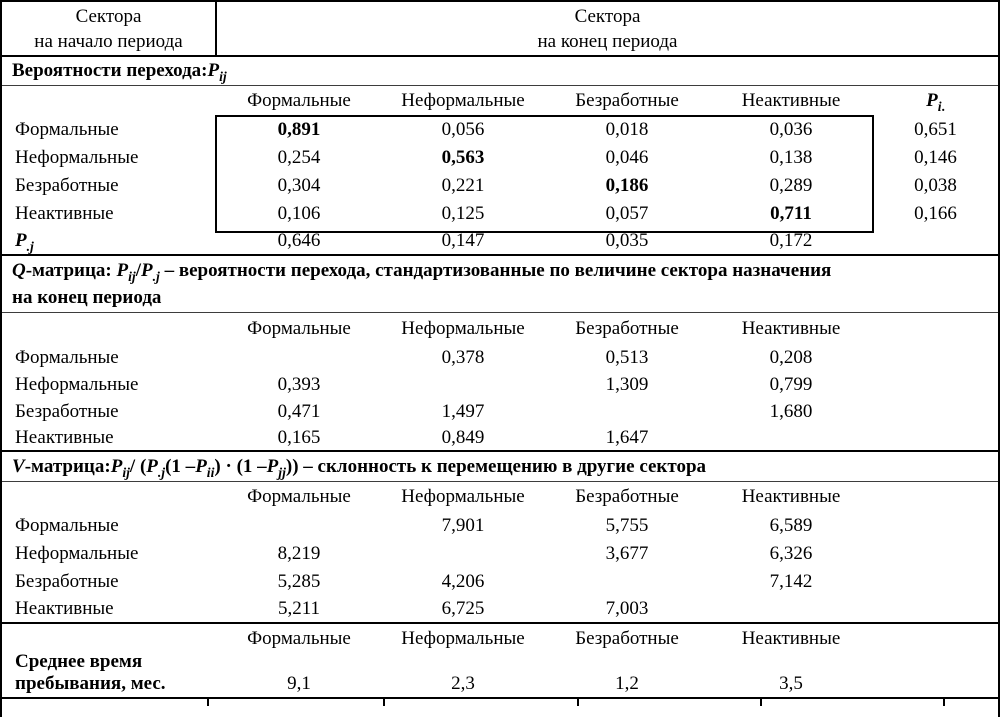  What do you see at coordinates (299, 213) in the screenshot?
I see `cell: 0,106` at bounding box center [299, 213].